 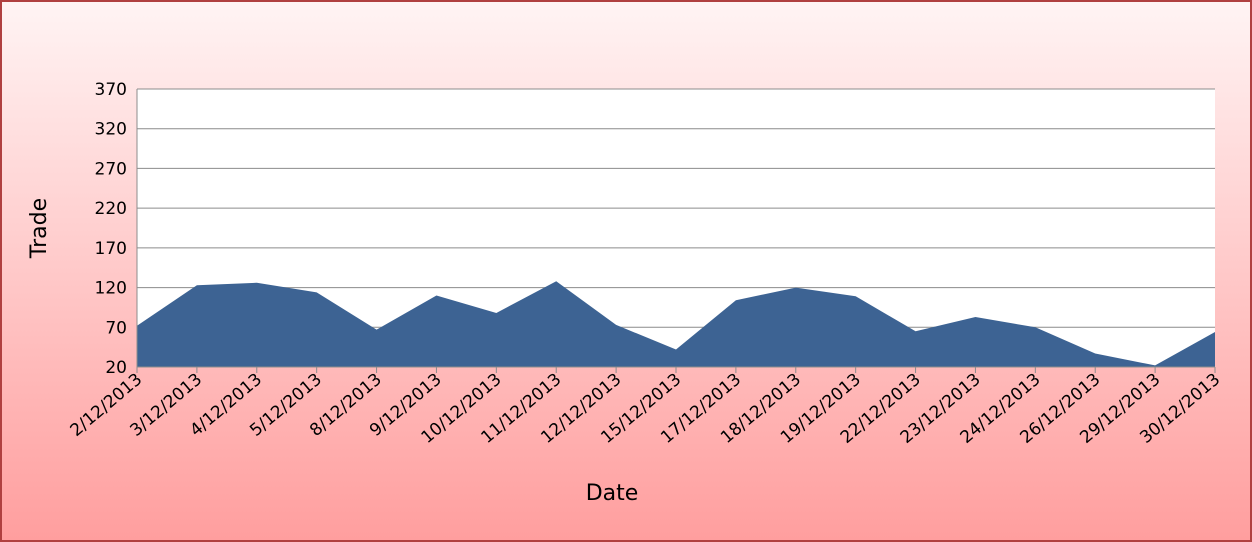 I want to click on x-axis-title: Date, so click(x=612, y=493).